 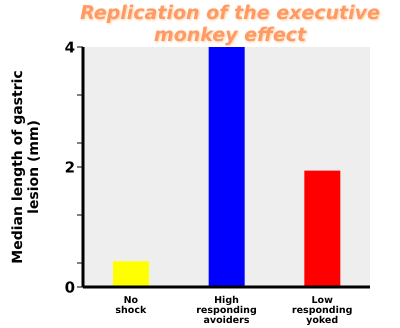 I want to click on y-tick-label: 4, so click(x=69, y=47).